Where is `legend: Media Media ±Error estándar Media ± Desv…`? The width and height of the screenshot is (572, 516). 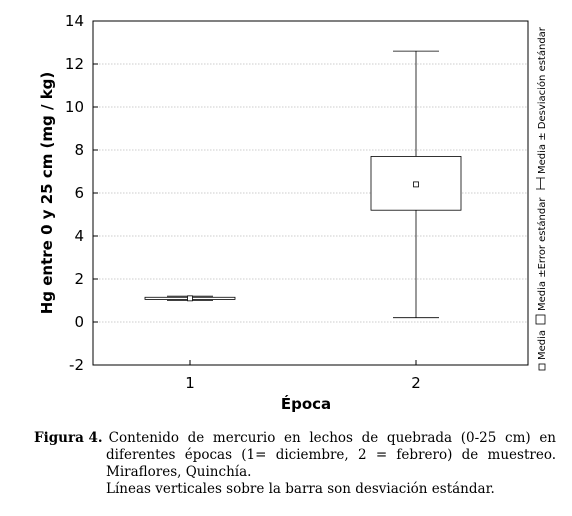
legend: Media Media ±Error estándar Media ± Desv… is located at coordinates (541, 198).